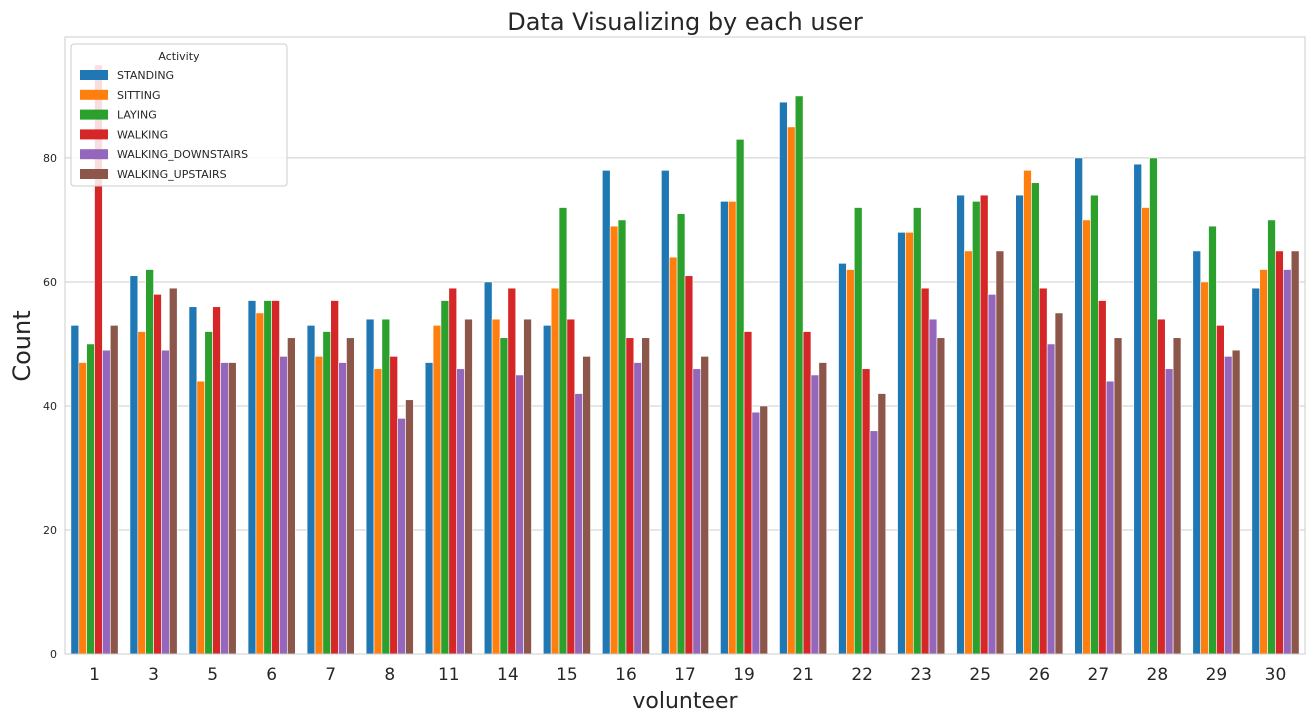 Image resolution: width=1314 pixels, height=722 pixels. Describe the element at coordinates (50, 282) in the screenshot. I see `y-tick-label: 60` at that location.